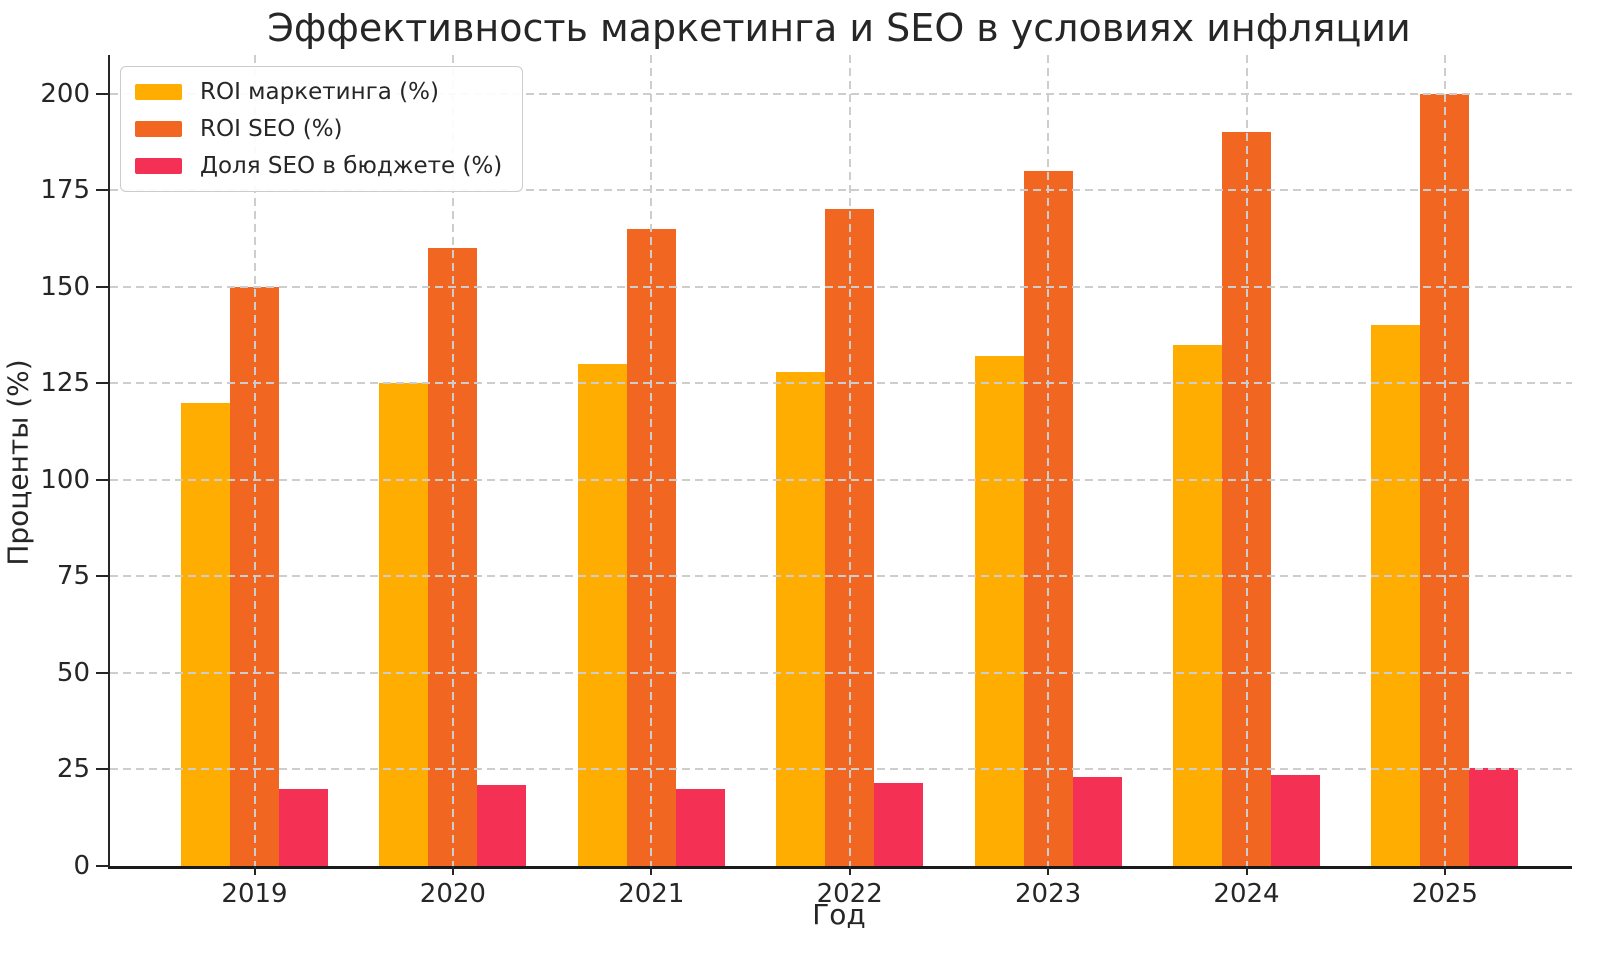 This screenshot has width=1600, height=954. Describe the element at coordinates (651, 894) in the screenshot. I see `x-tick-label-2021: 2021` at that location.